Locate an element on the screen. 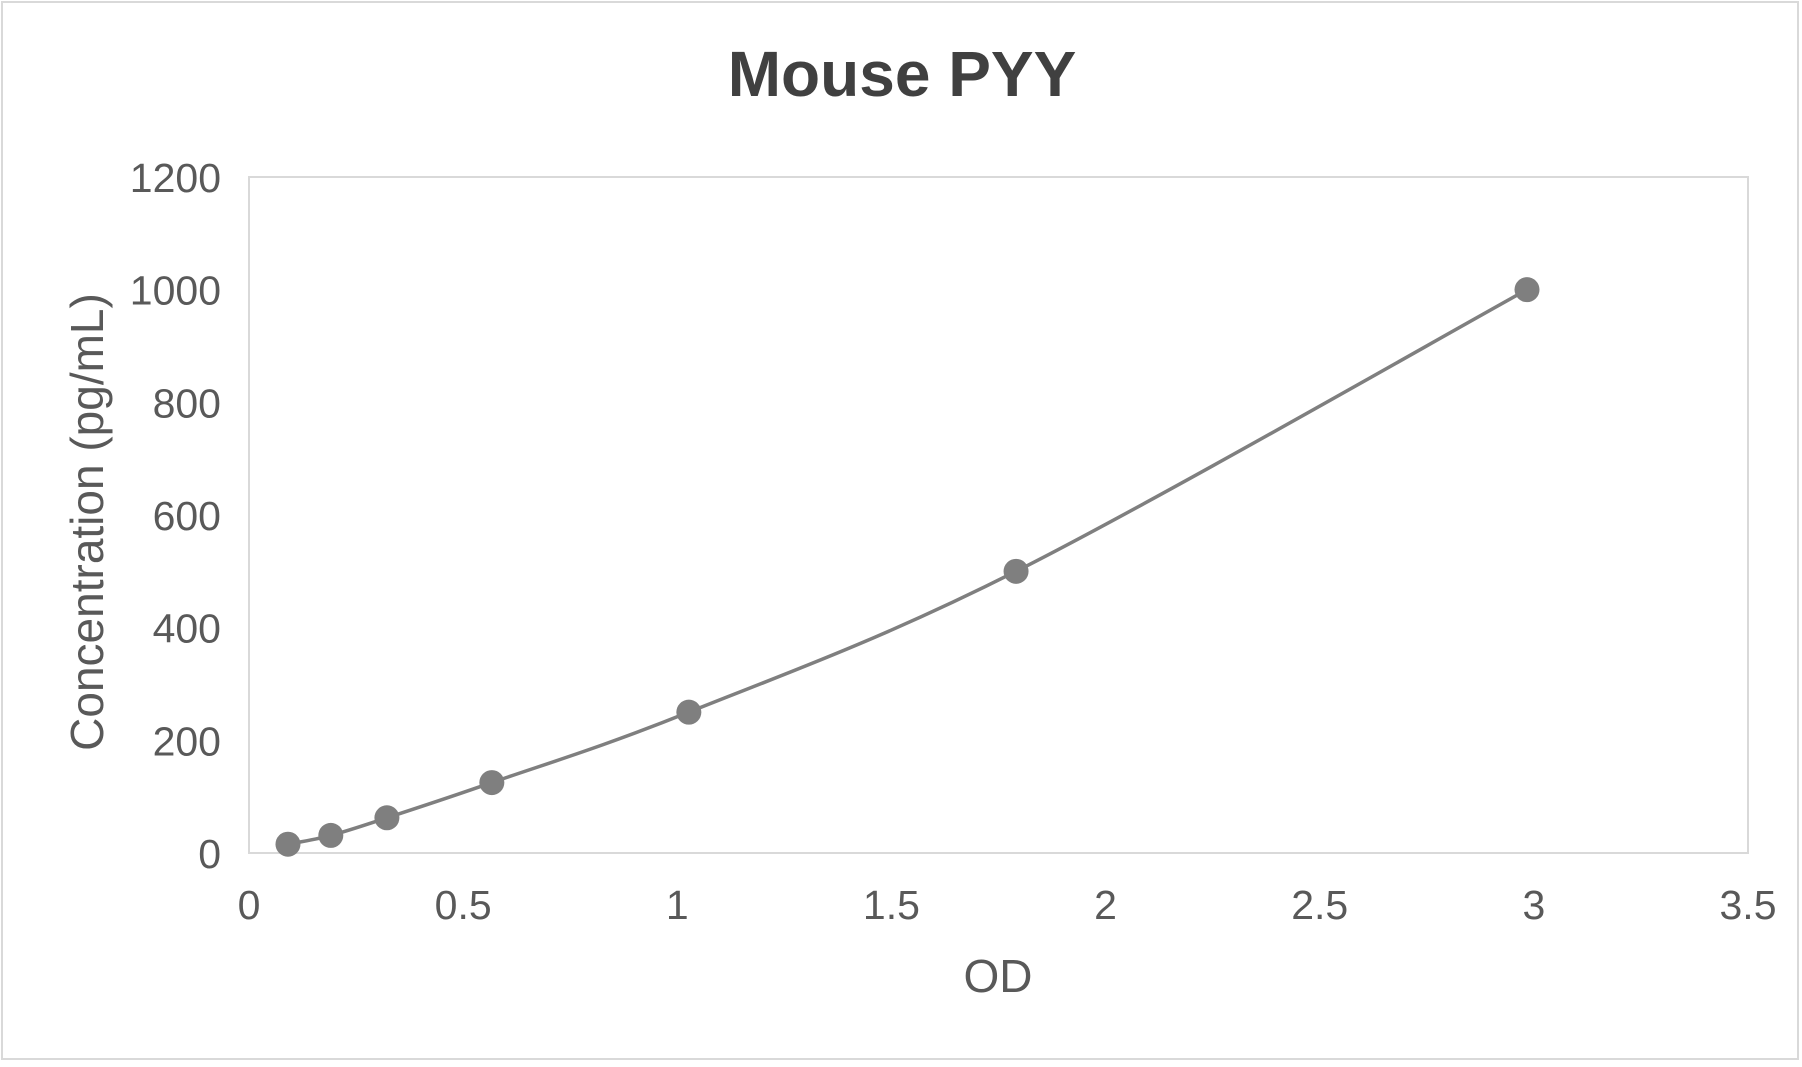 The image size is (1802, 1067). y-tick-label: 0 is located at coordinates (209, 854).